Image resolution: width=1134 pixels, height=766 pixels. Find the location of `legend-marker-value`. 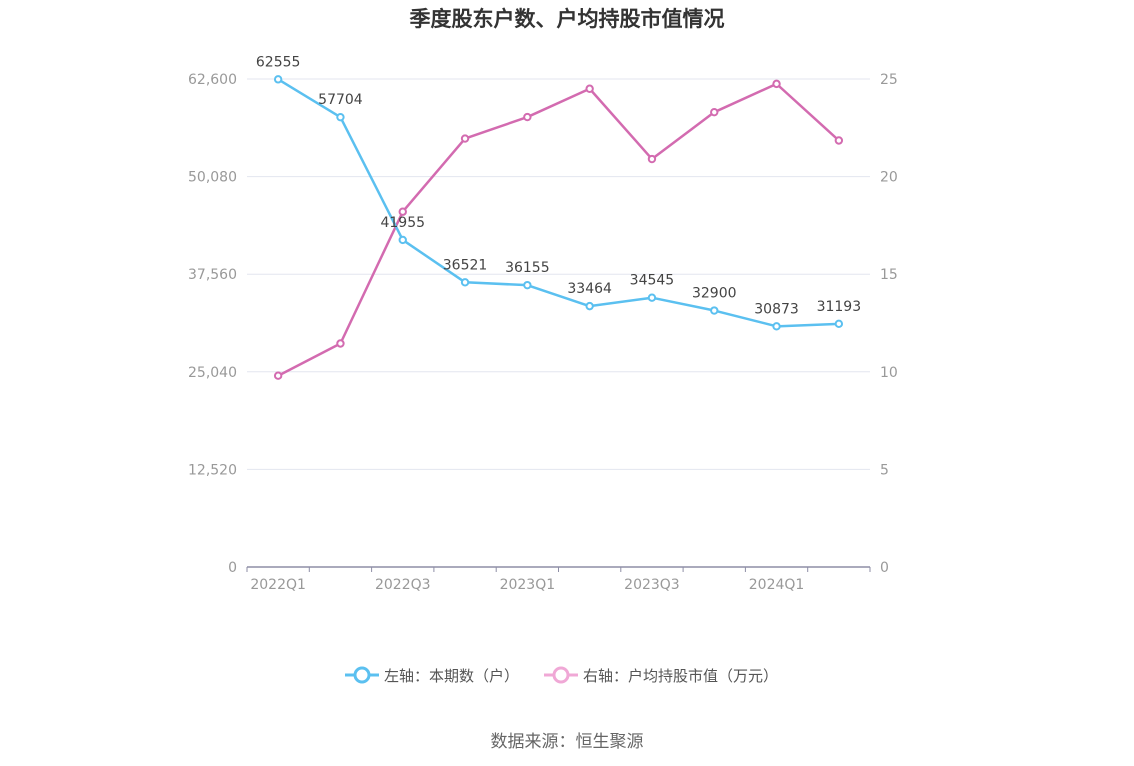

legend-marker-value is located at coordinates (561, 675).